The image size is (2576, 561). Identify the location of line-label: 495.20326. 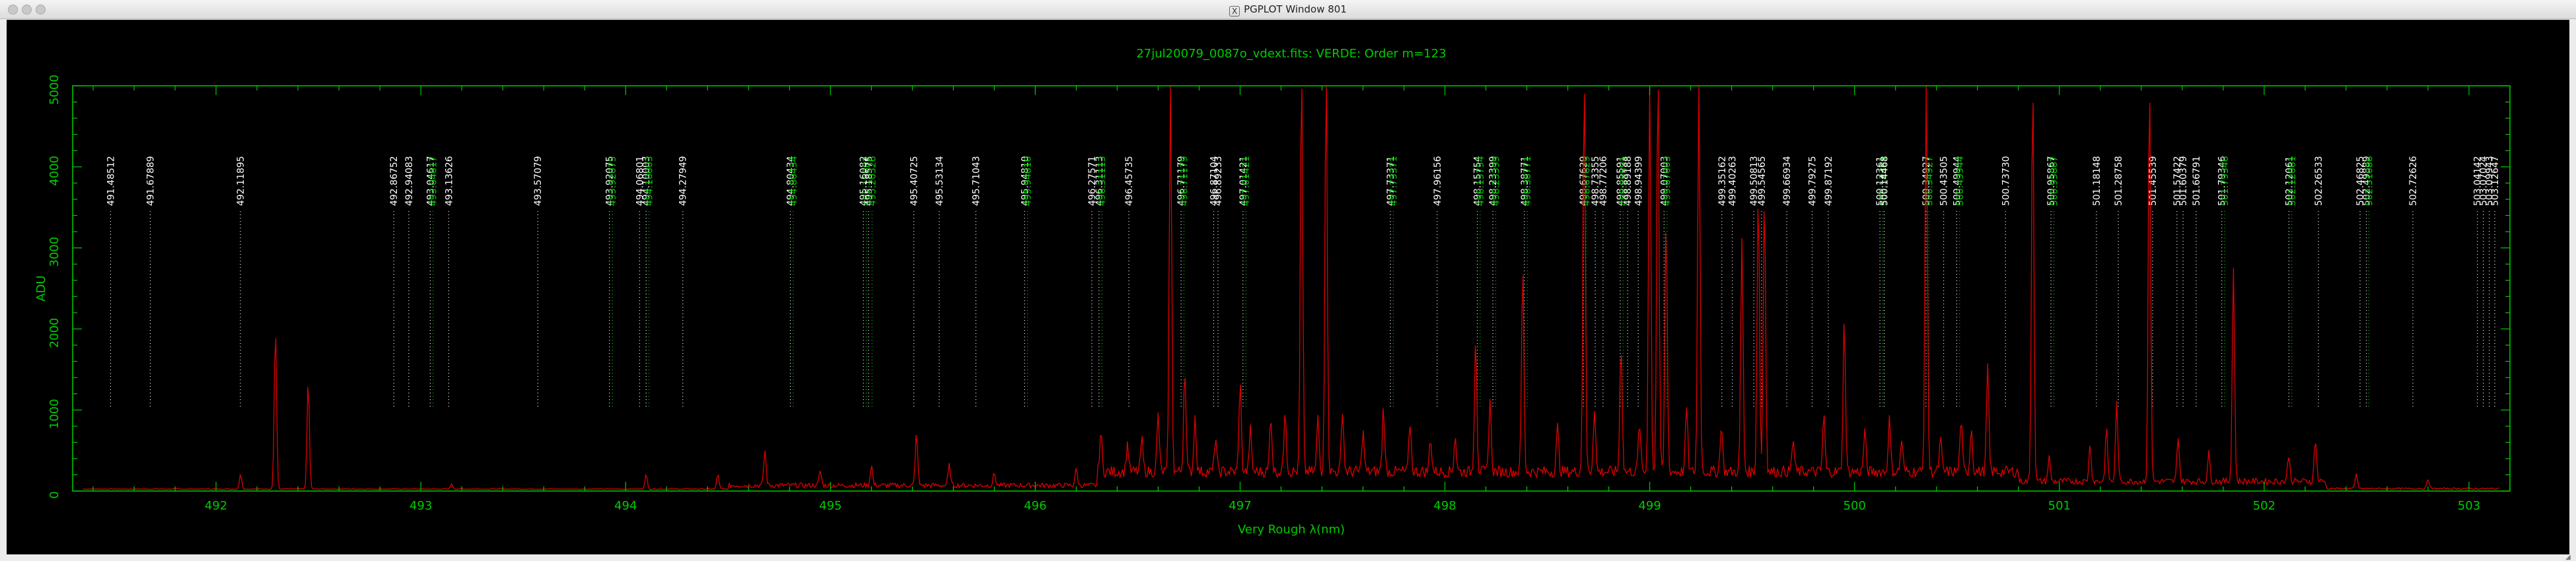
(873, 181).